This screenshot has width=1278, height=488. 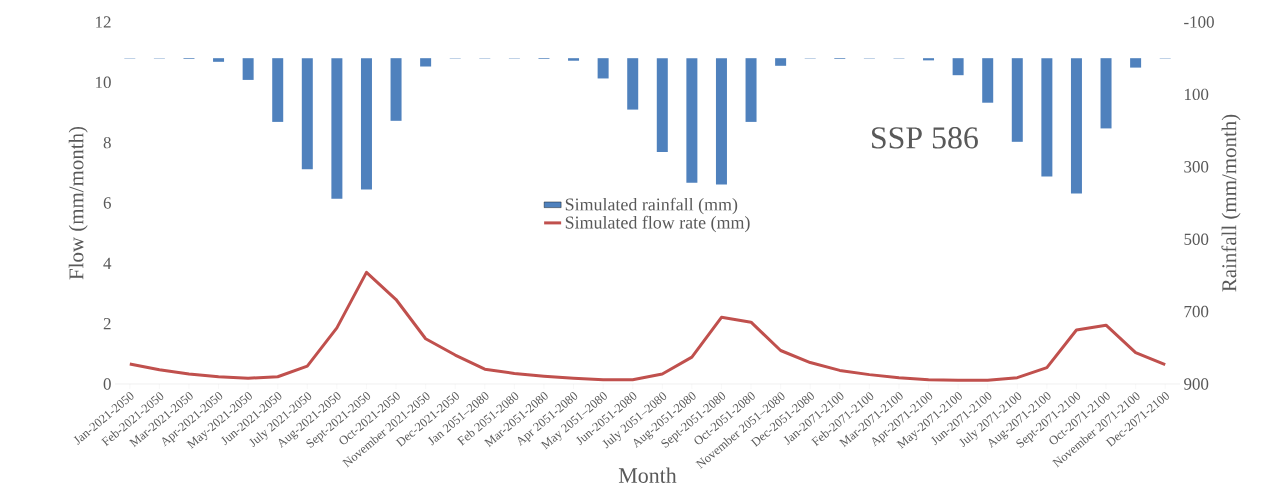 I want to click on y-tick-label: 0, so click(x=107, y=384).